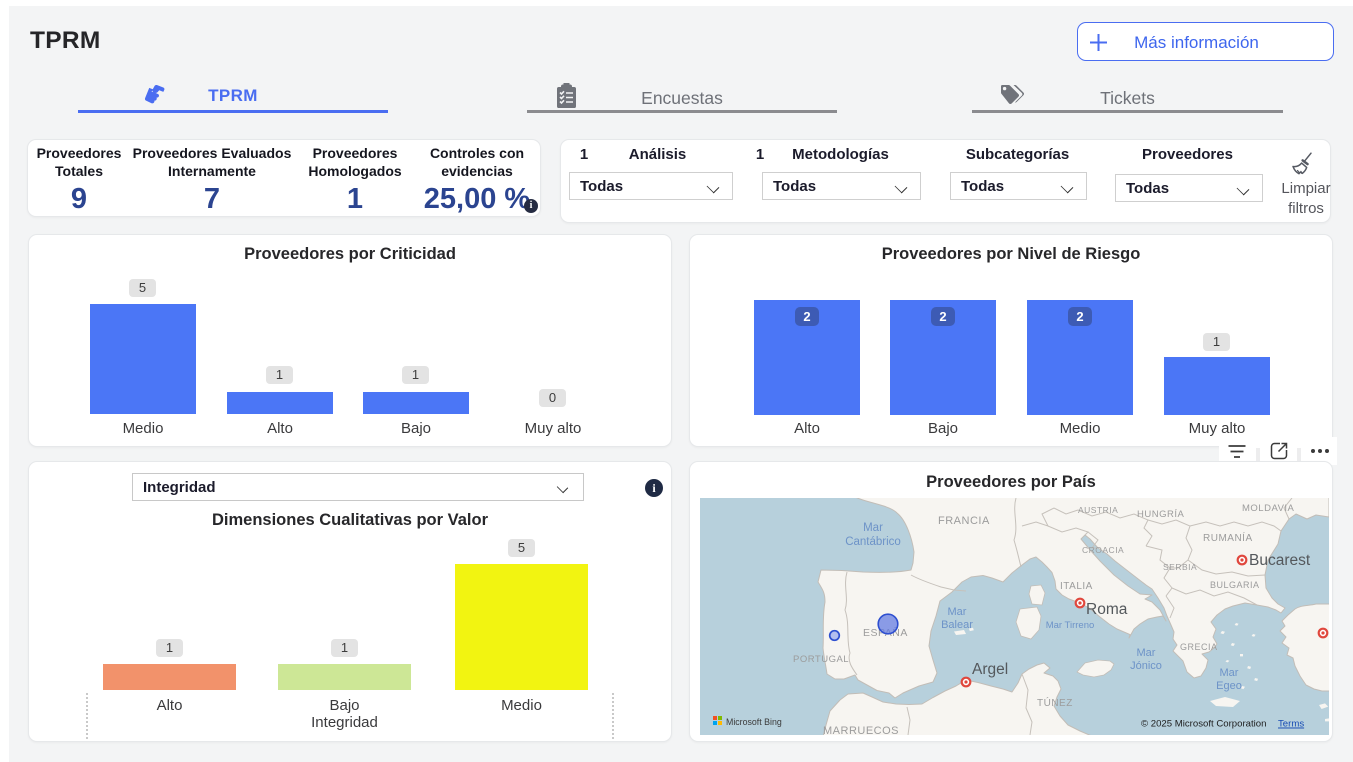 Image resolution: width=1353 pixels, height=762 pixels. Describe the element at coordinates (1203, 724) in the screenshot. I see `svg-text: © 2025 Microsoft Corporation` at that location.